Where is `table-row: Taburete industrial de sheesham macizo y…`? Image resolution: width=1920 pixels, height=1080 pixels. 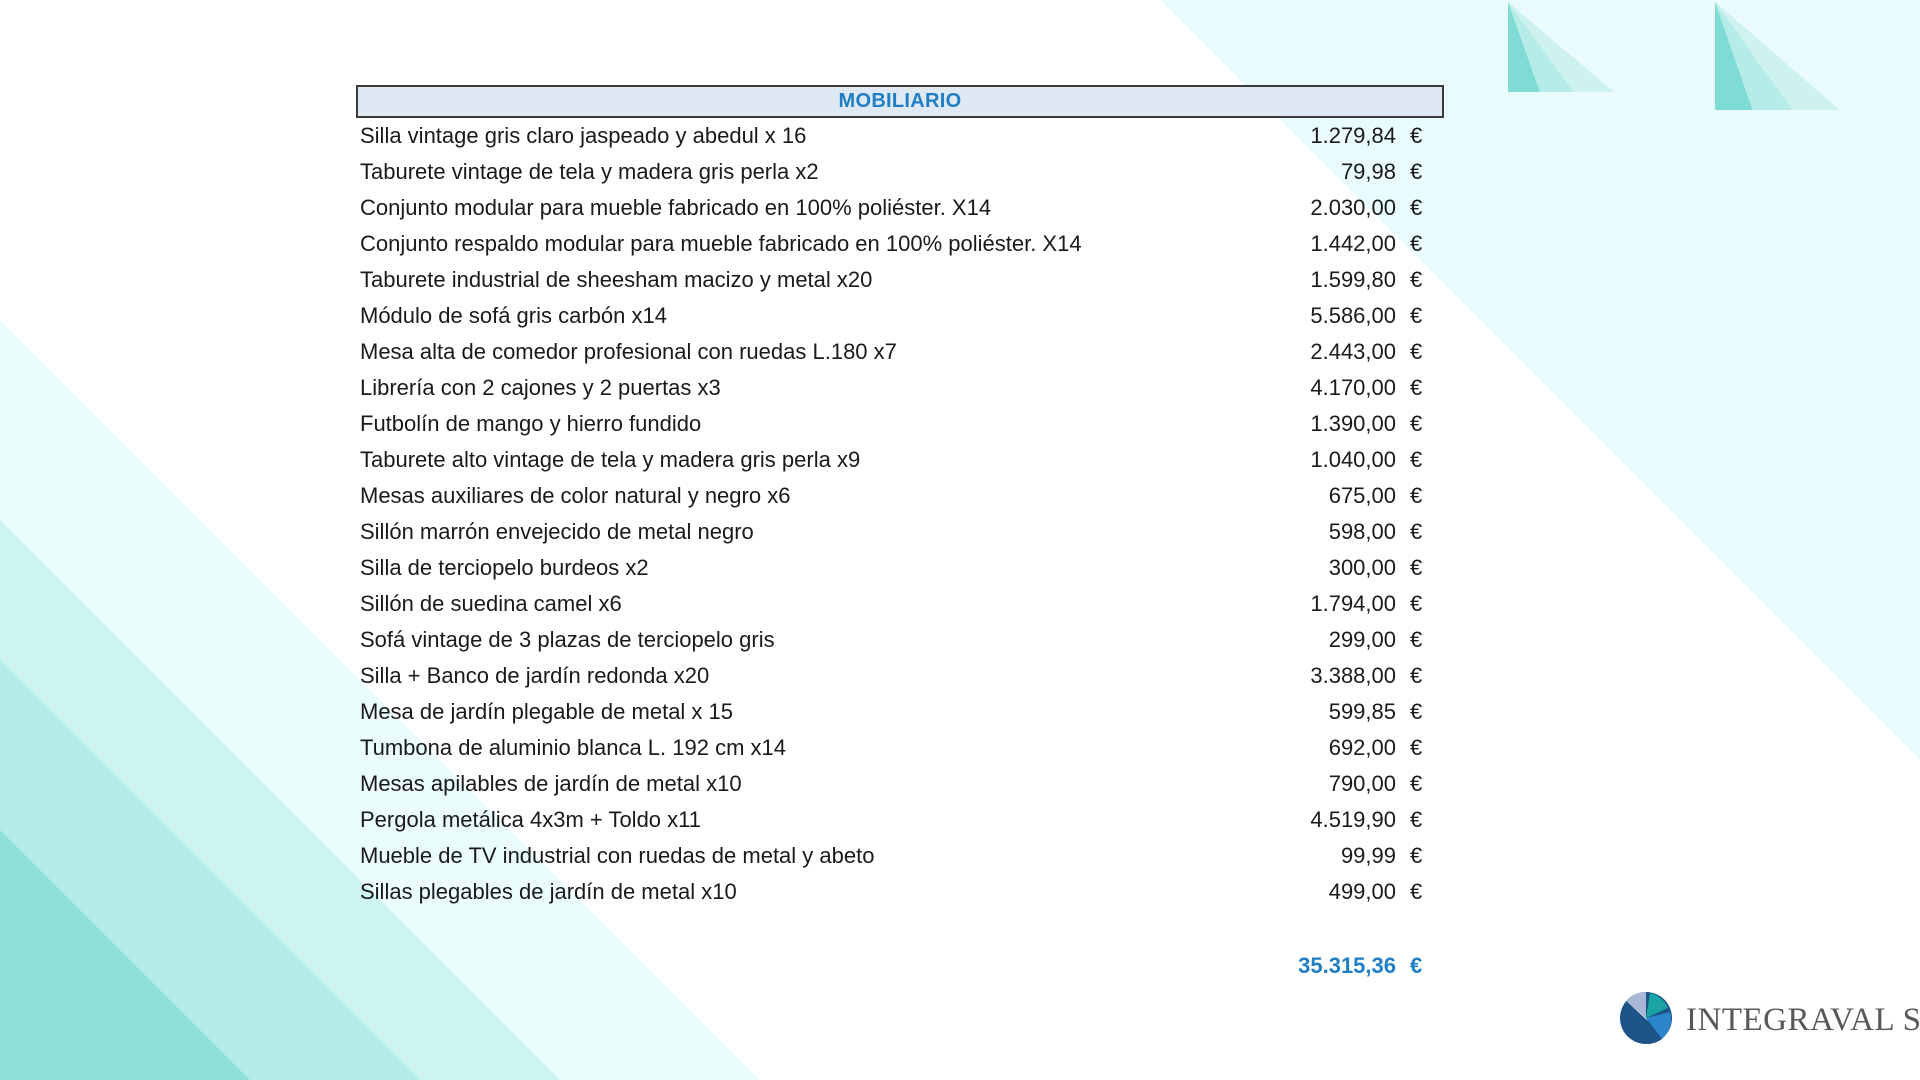
table-row: Taburete industrial de sheesham macizo y… is located at coordinates (900, 280).